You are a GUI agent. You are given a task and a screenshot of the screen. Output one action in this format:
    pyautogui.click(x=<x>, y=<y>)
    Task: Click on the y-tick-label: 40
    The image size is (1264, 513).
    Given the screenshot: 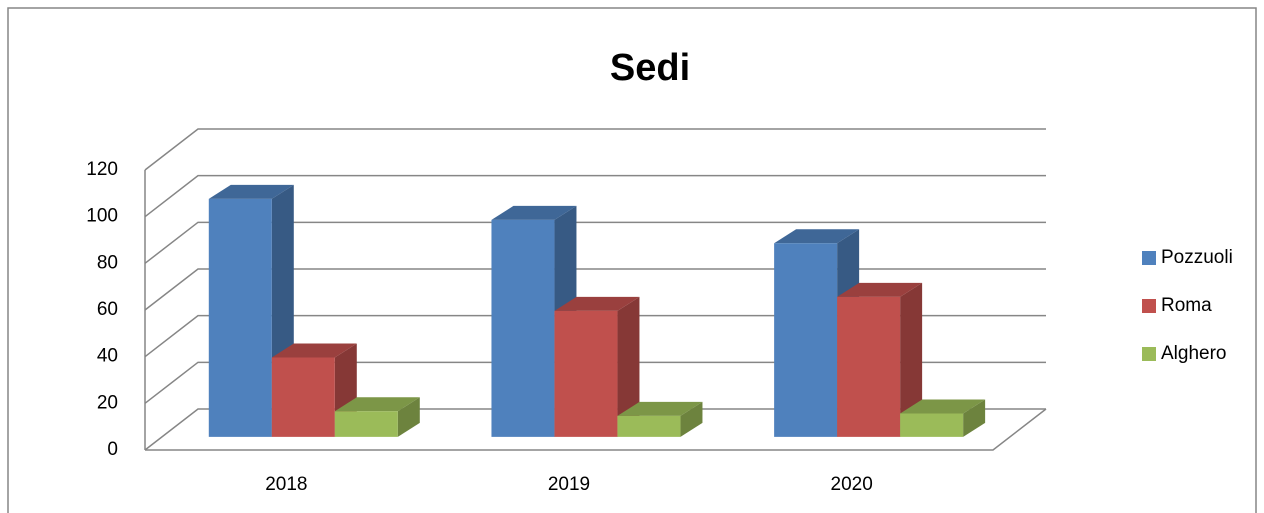 What is the action you would take?
    pyautogui.click(x=107, y=356)
    